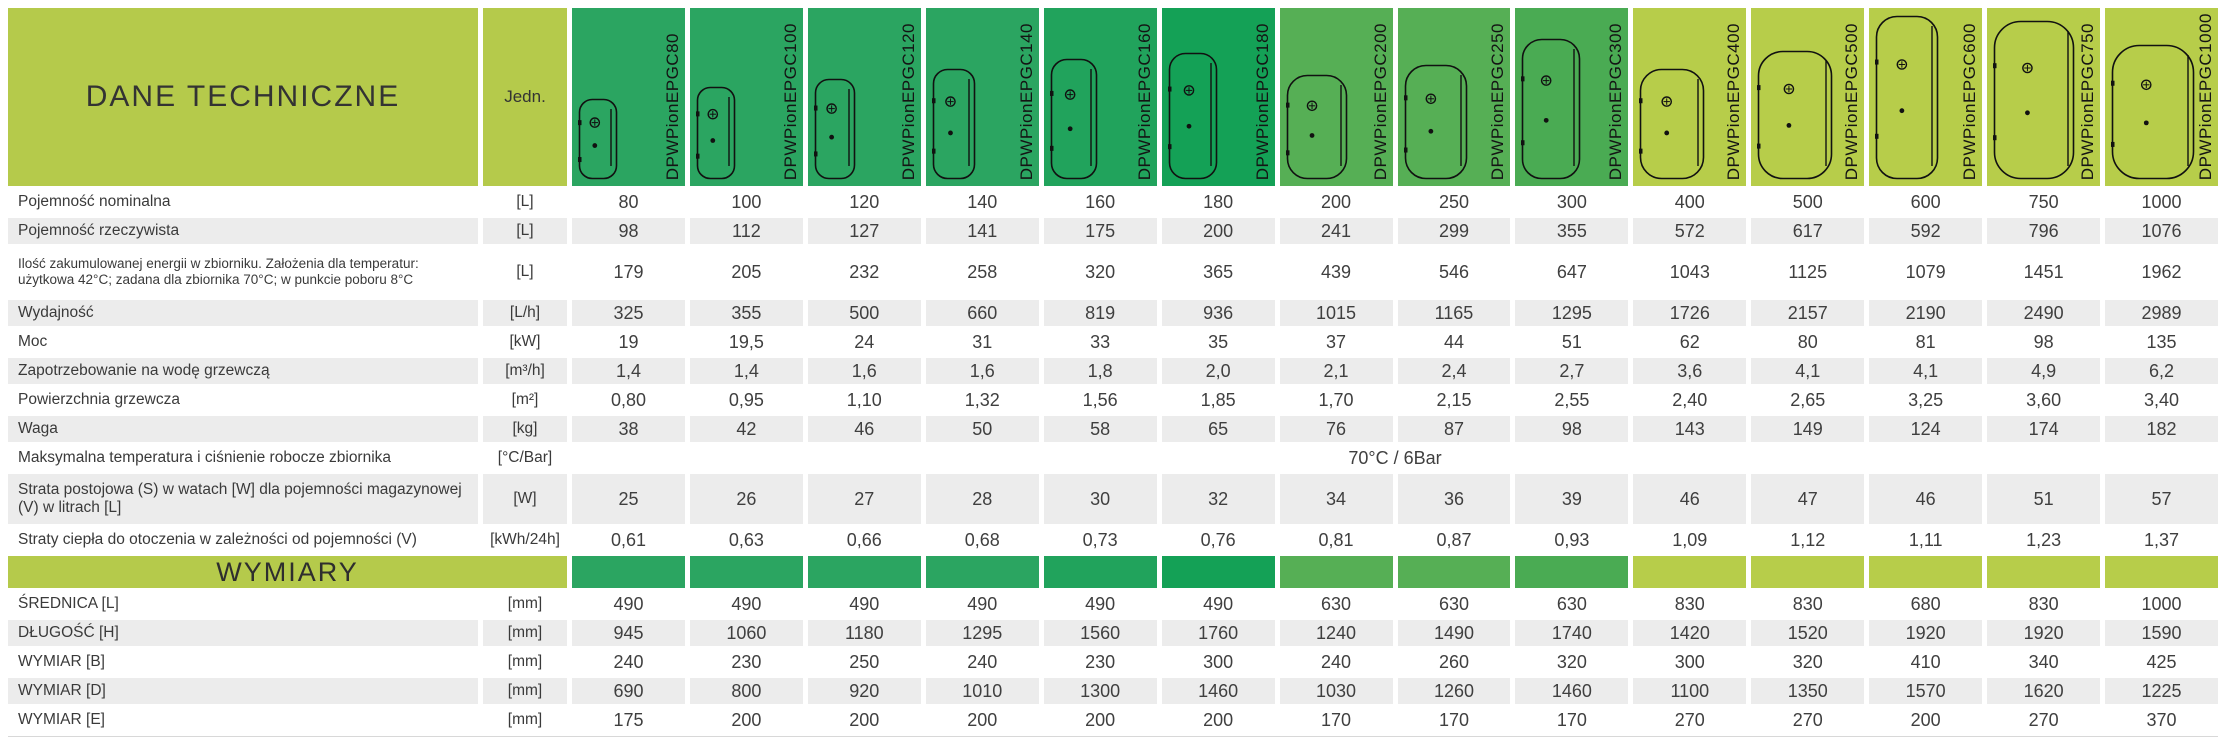  Describe the element at coordinates (1808, 97) in the screenshot. I see `column-header: DPWPionEPGC500` at that location.